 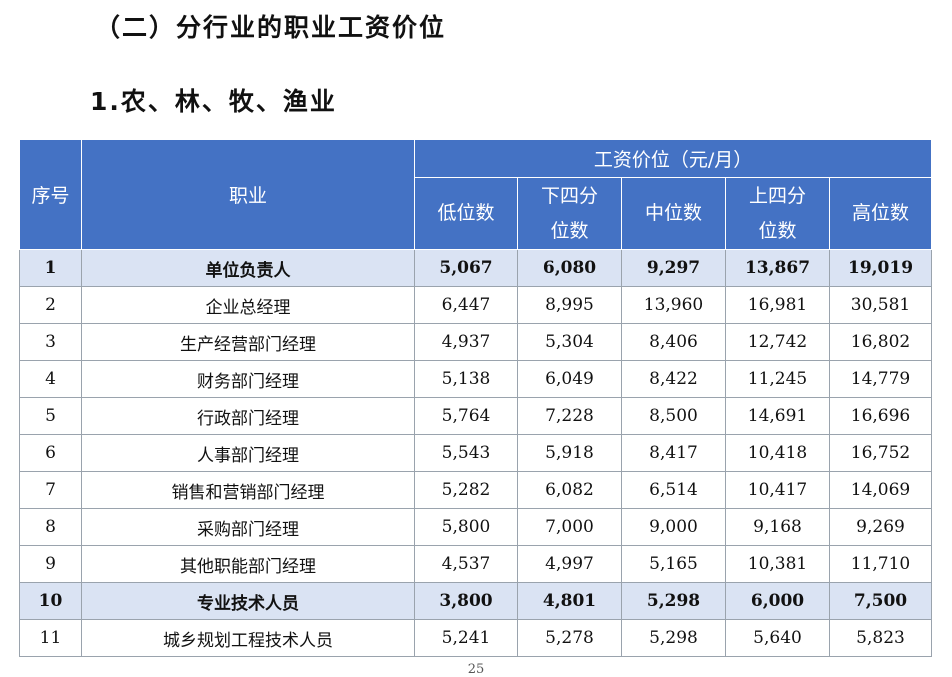 I want to click on cell-value: 9,269, so click(x=880, y=527).